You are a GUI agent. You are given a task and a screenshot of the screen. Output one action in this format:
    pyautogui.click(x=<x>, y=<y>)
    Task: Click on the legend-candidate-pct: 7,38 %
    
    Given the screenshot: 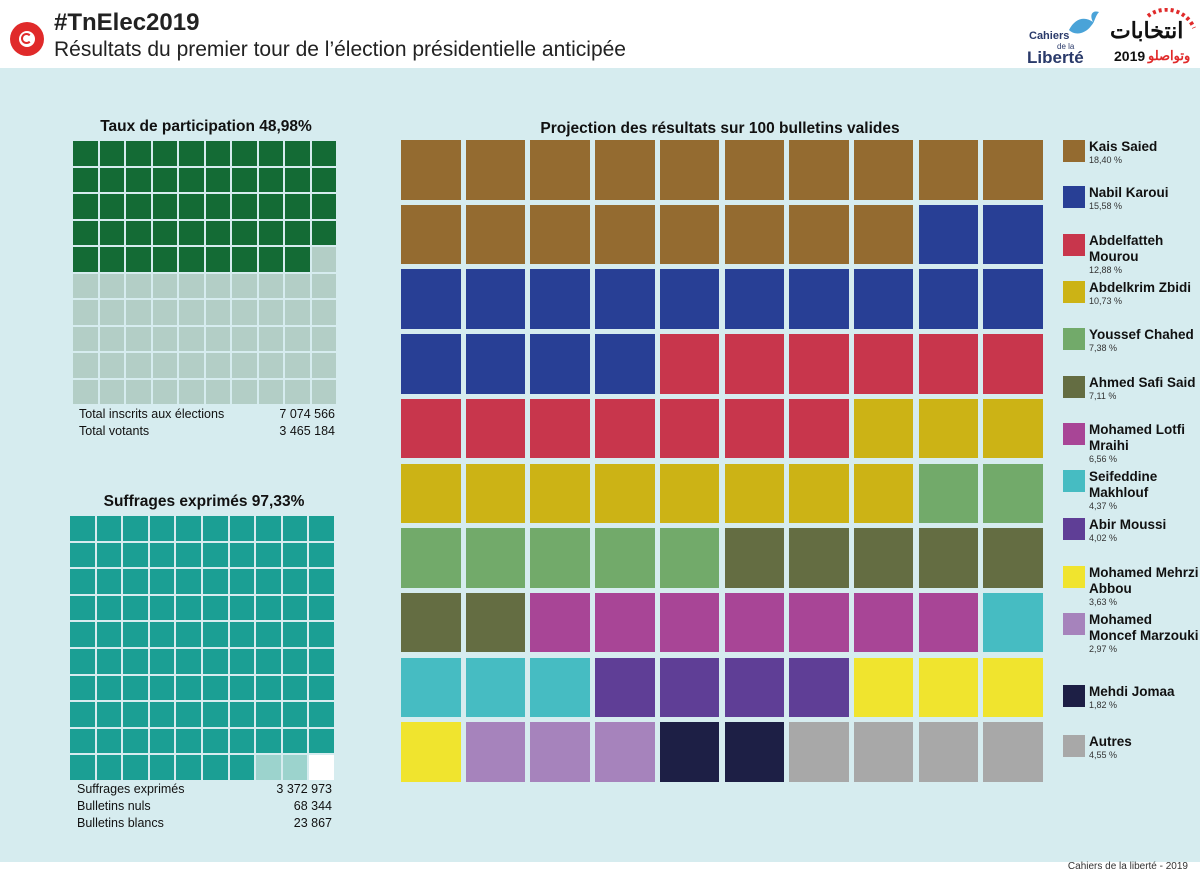 What is the action you would take?
    pyautogui.click(x=1103, y=348)
    